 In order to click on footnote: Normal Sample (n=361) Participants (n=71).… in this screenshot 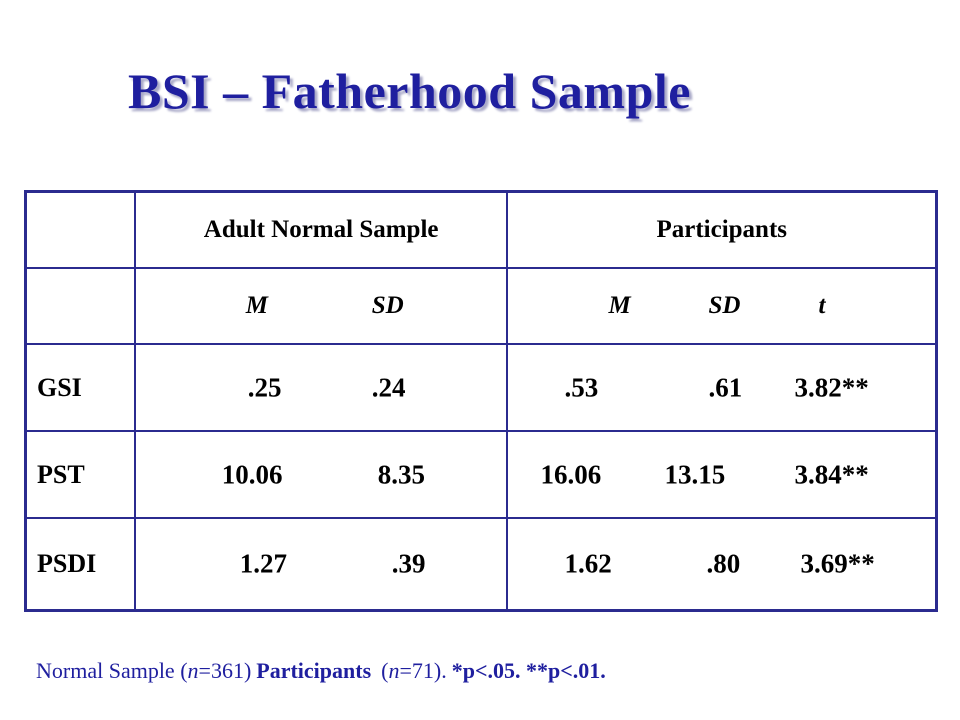, I will do `click(321, 671)`.